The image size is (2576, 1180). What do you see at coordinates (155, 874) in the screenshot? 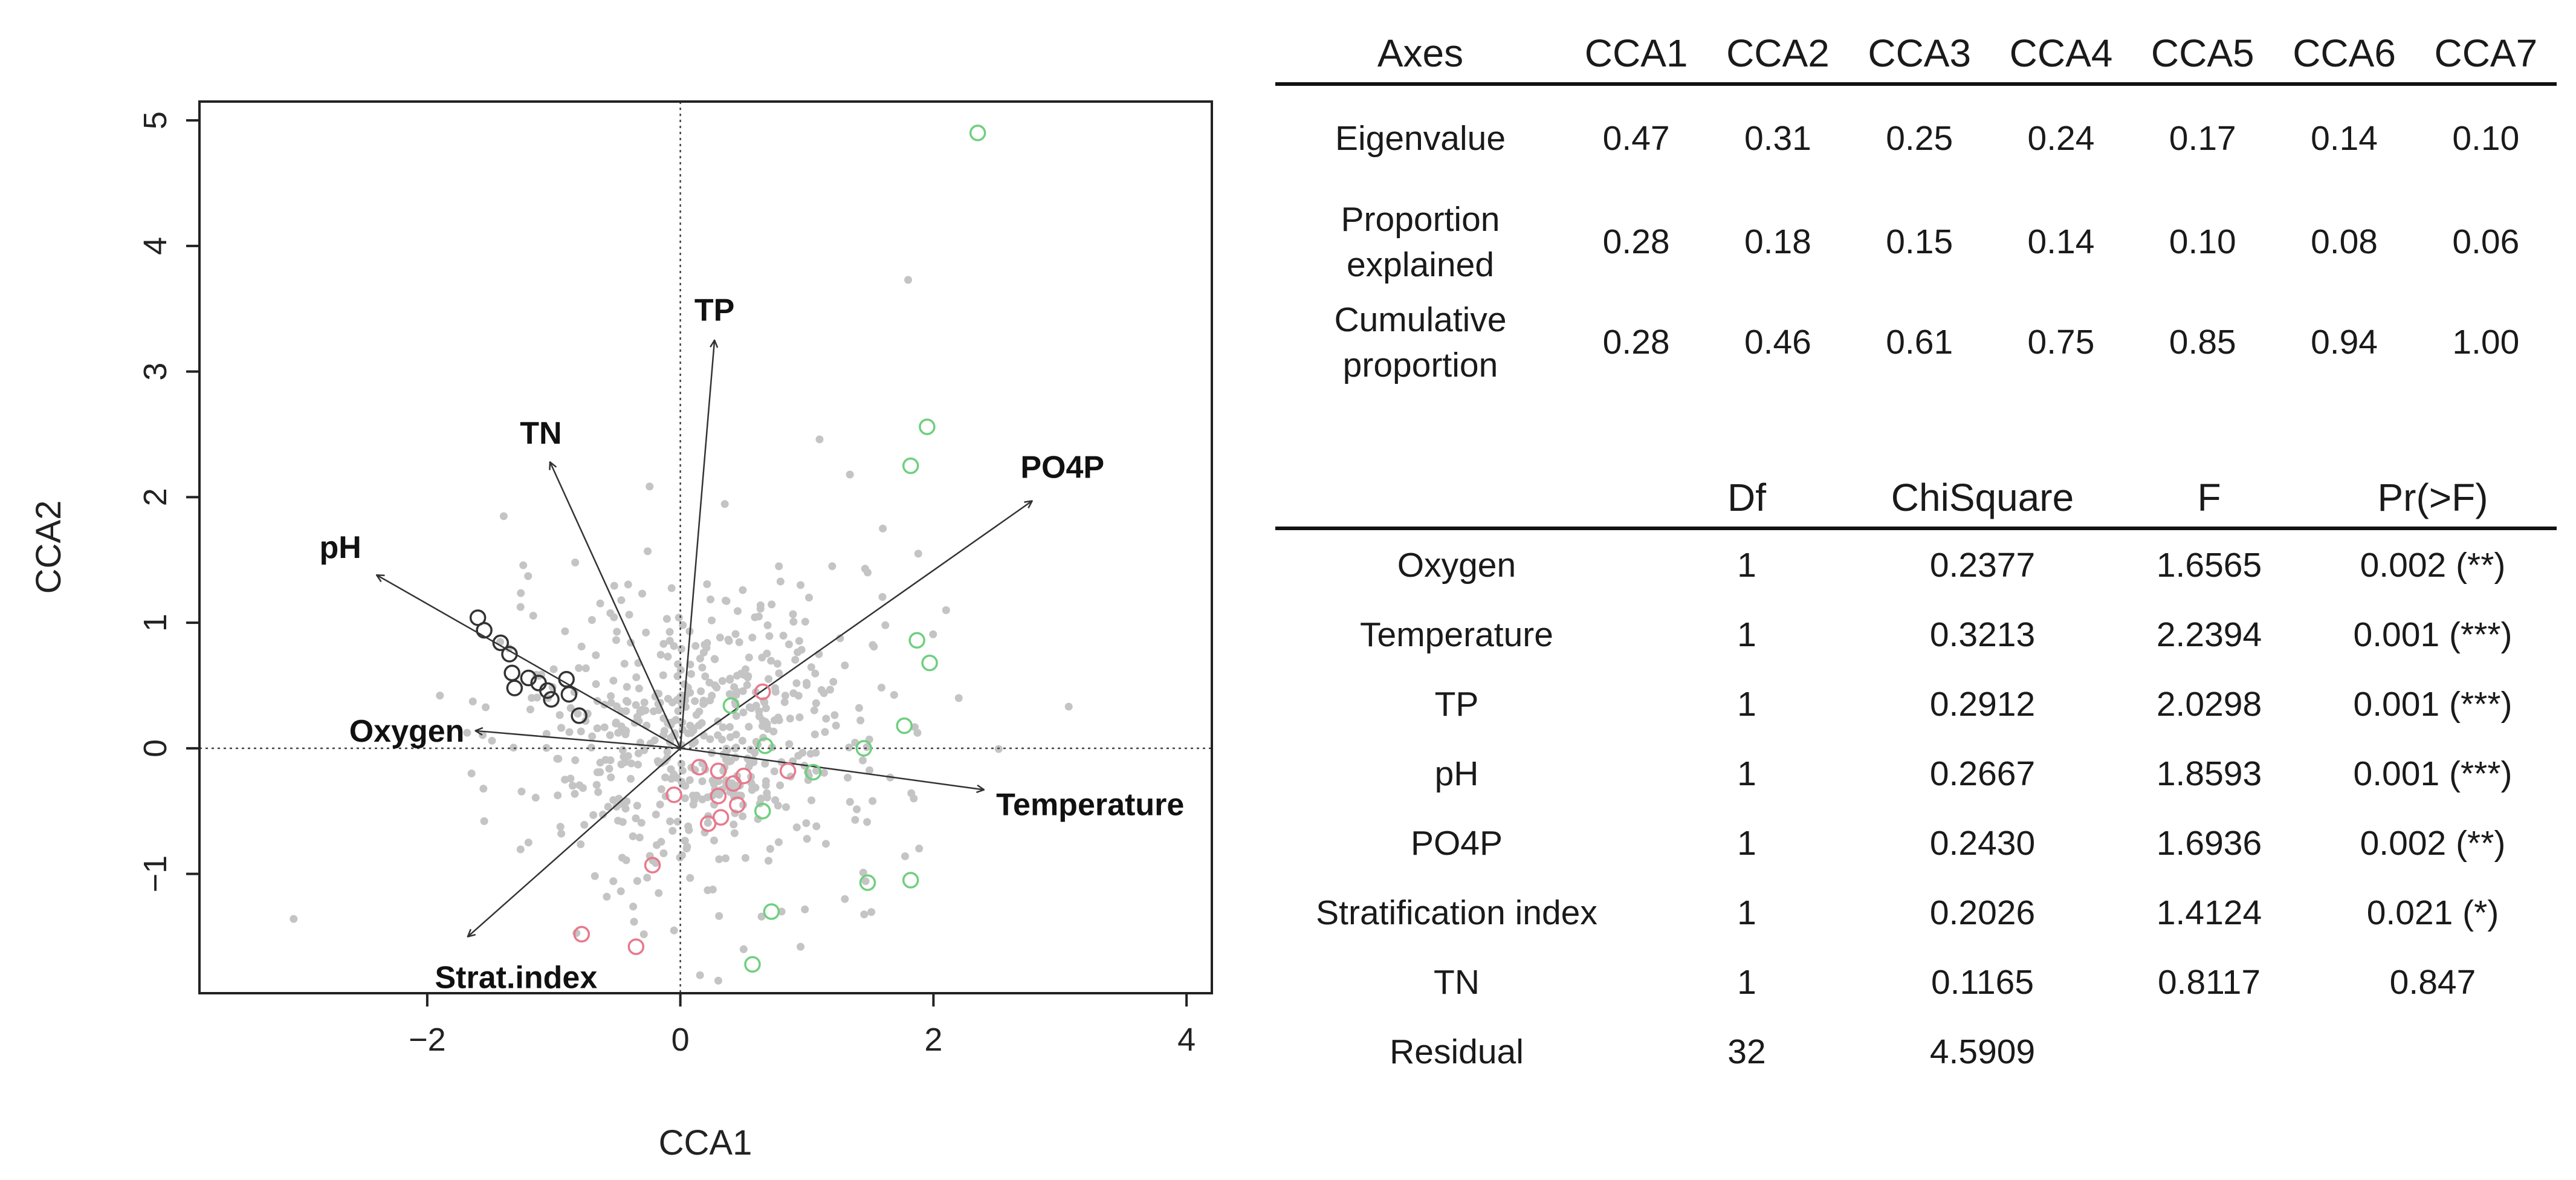
I see `y-tick-label: −1` at bounding box center [155, 874].